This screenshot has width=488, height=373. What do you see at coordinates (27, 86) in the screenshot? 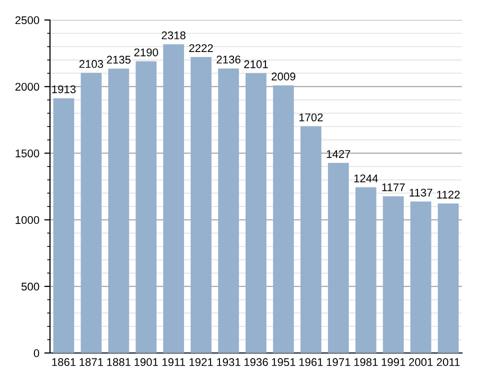
I see `y-tick-label: 2000` at bounding box center [27, 86].